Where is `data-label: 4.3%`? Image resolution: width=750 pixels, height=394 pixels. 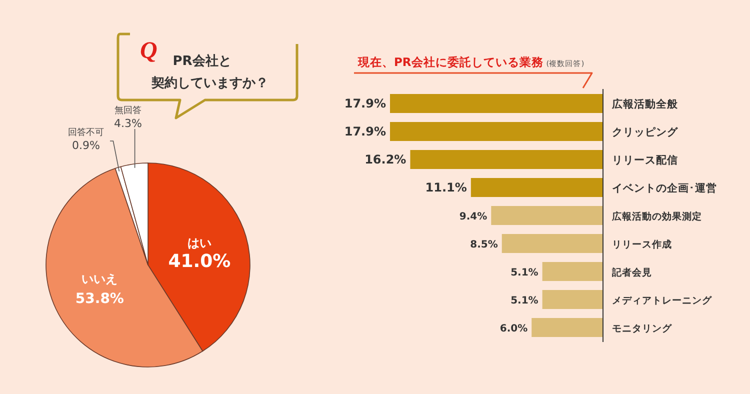 data-label: 4.3% is located at coordinates (128, 123).